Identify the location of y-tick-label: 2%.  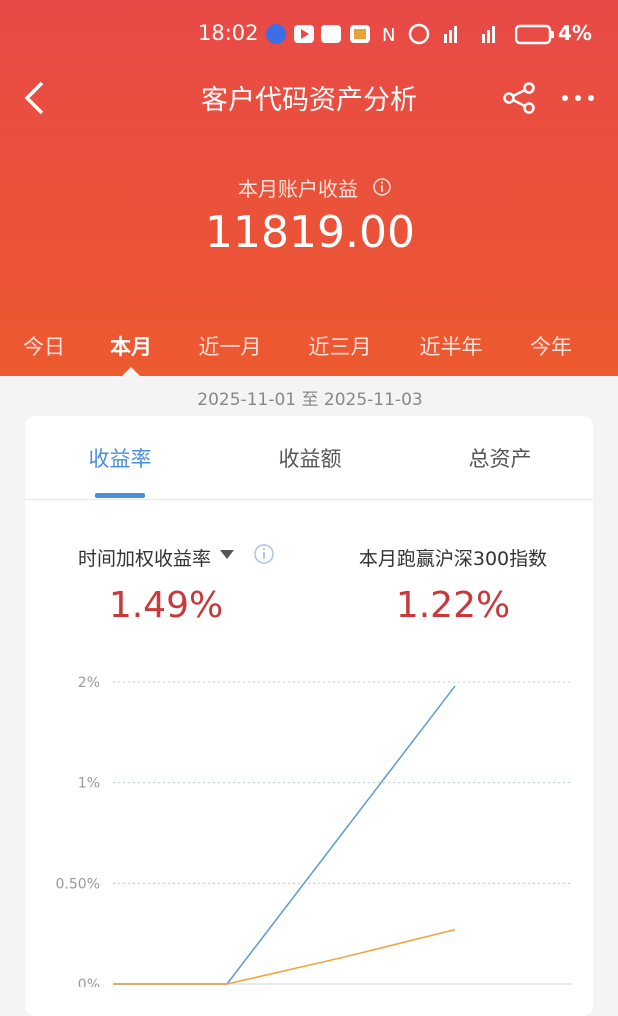
(89, 683).